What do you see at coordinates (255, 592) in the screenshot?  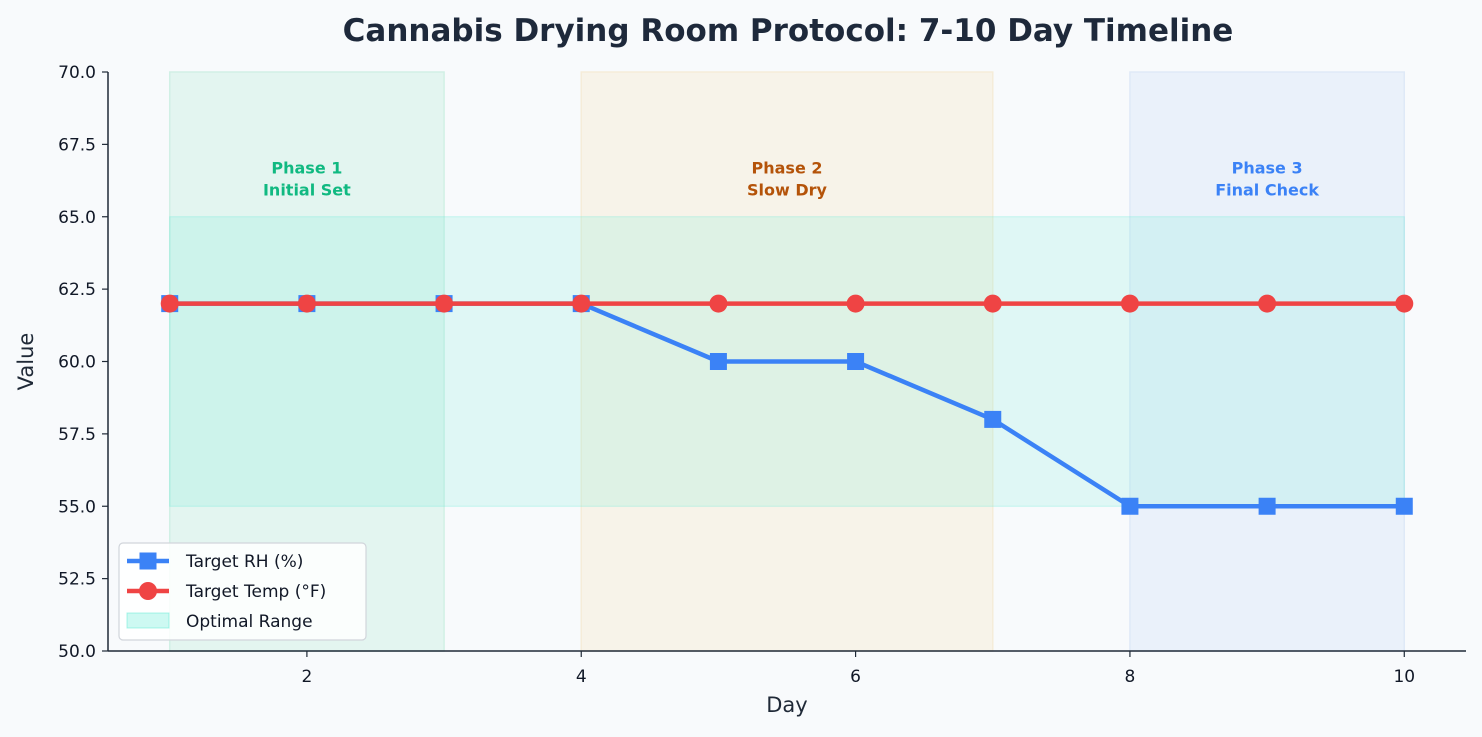 I see `legend-label-2: Target Temp (°F)` at bounding box center [255, 592].